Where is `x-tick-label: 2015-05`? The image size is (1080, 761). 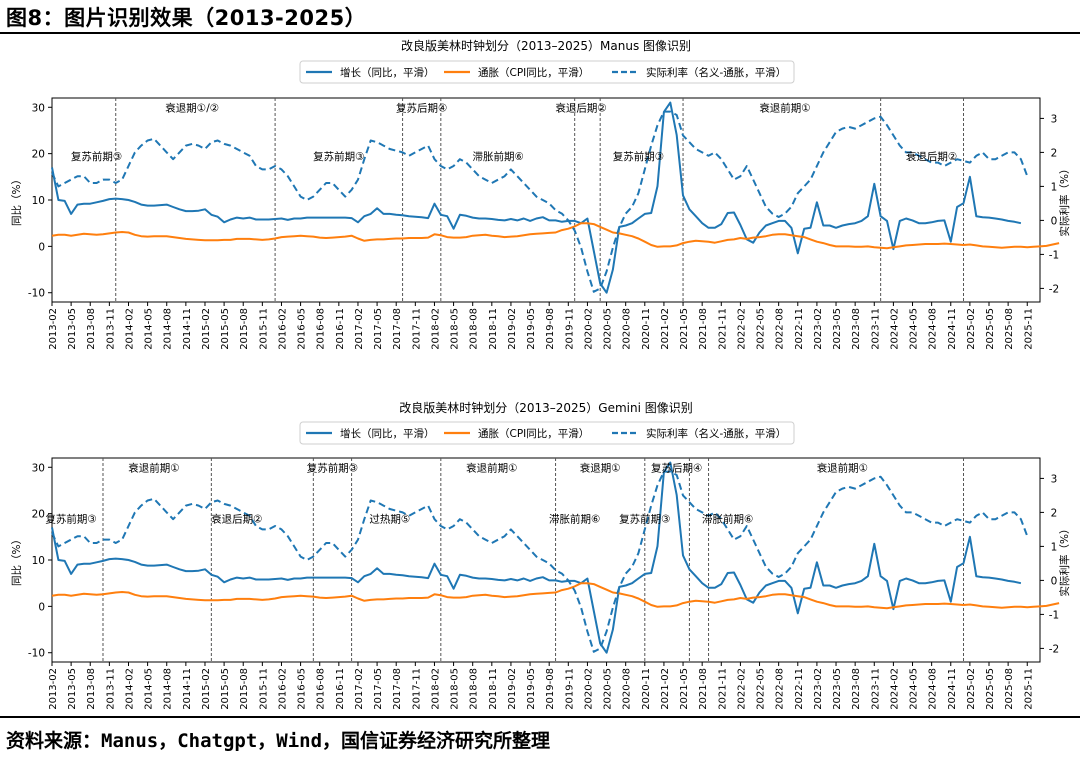
x-tick-label: 2015-05 is located at coordinates (225, 689).